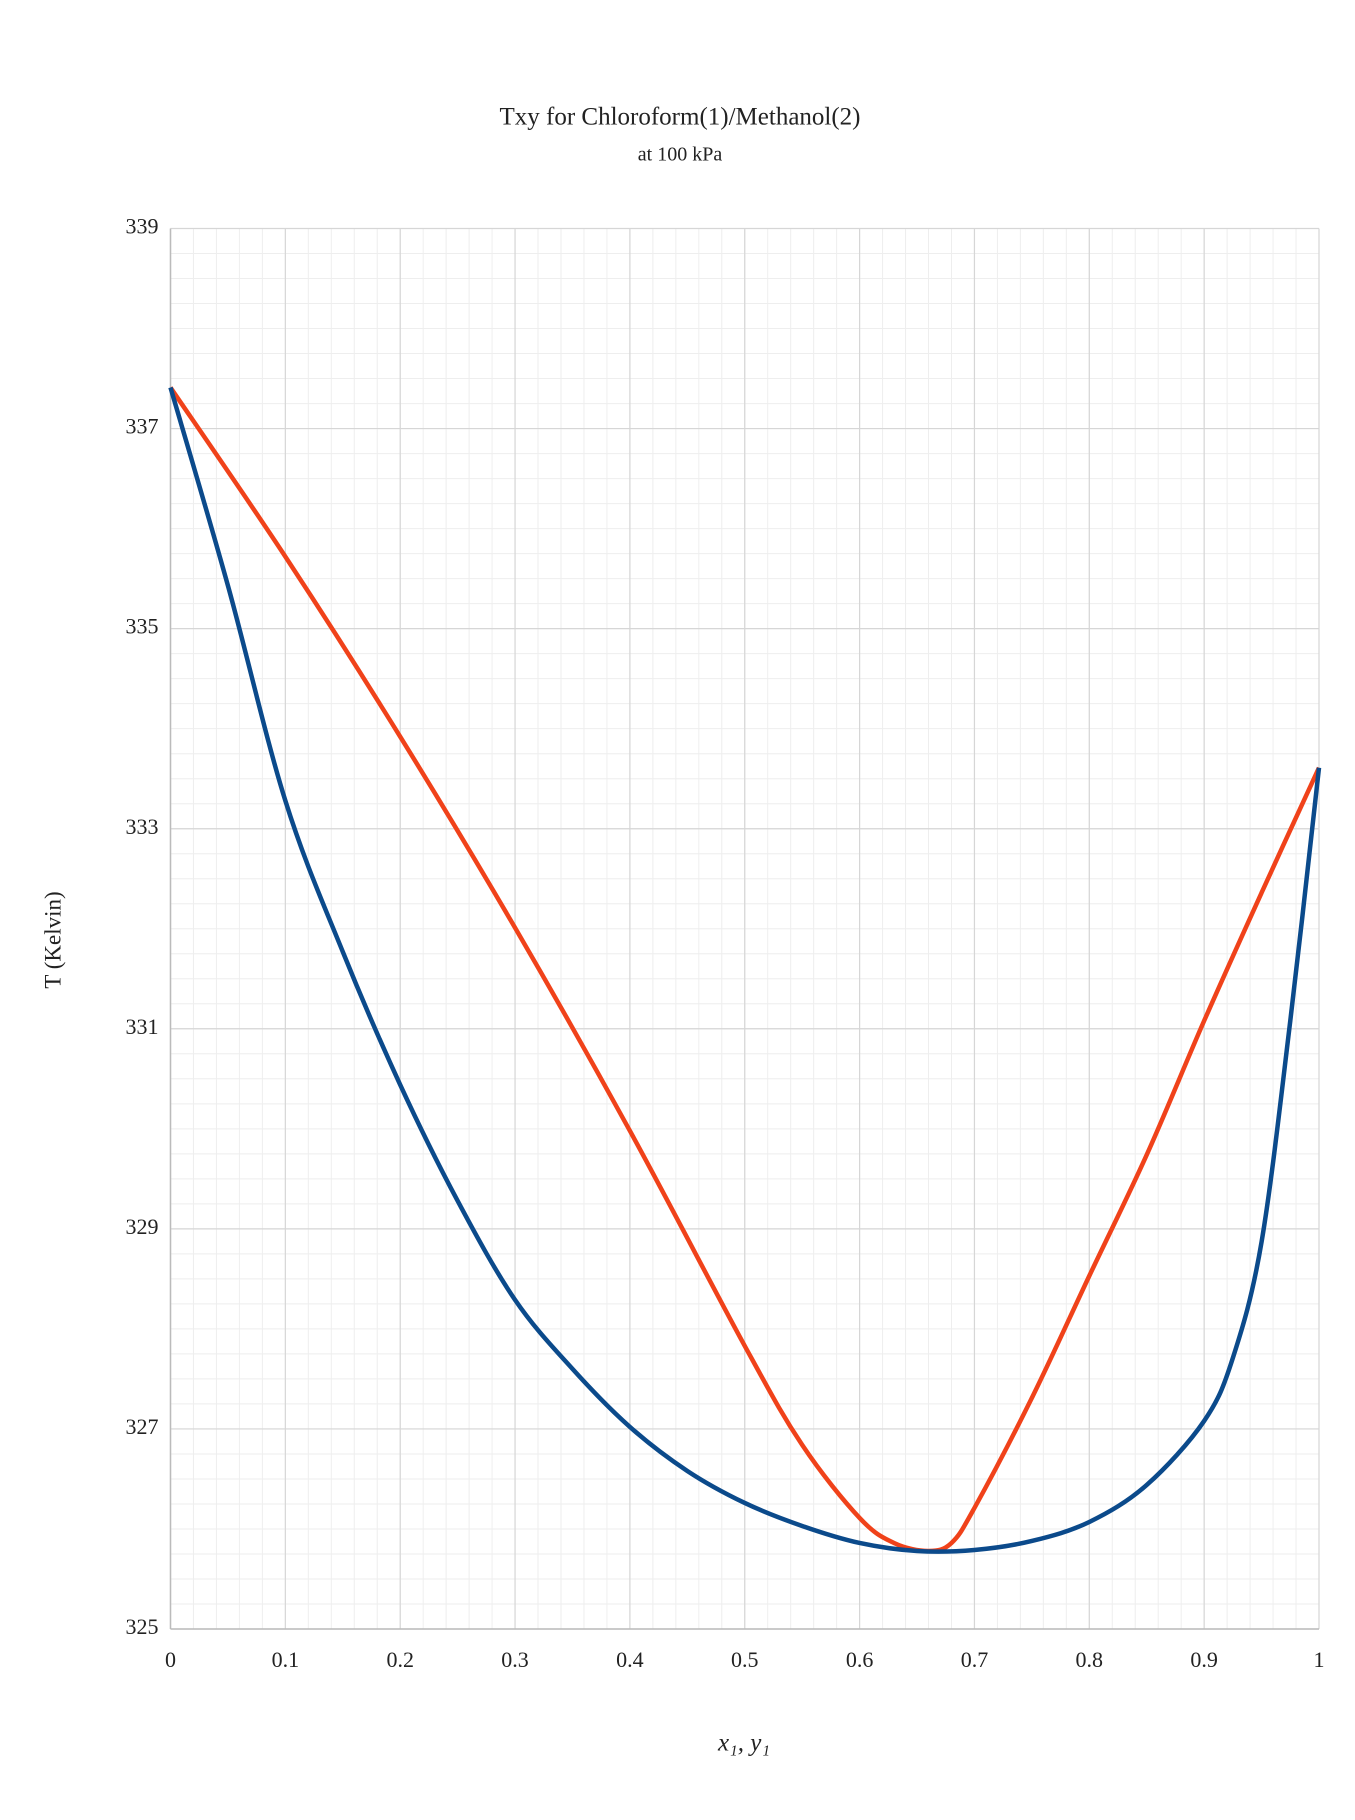 This screenshot has width=1355, height=1820. Describe the element at coordinates (170, 1659) in the screenshot. I see `x-tick-label: 0` at that location.